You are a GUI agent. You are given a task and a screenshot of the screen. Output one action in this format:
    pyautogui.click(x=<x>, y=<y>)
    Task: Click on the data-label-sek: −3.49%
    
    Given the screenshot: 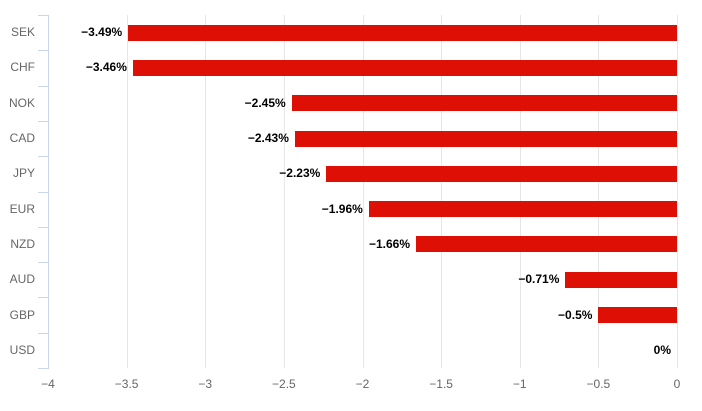 What is the action you would take?
    pyautogui.click(x=102, y=32)
    